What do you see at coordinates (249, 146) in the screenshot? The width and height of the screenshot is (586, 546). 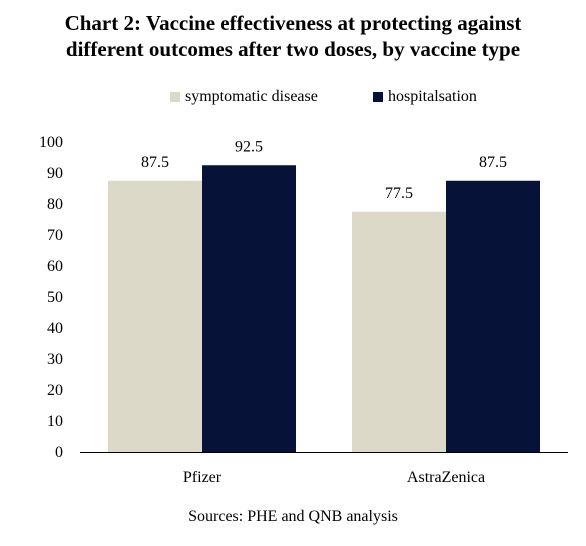 I see `data-label: 92.5` at bounding box center [249, 146].